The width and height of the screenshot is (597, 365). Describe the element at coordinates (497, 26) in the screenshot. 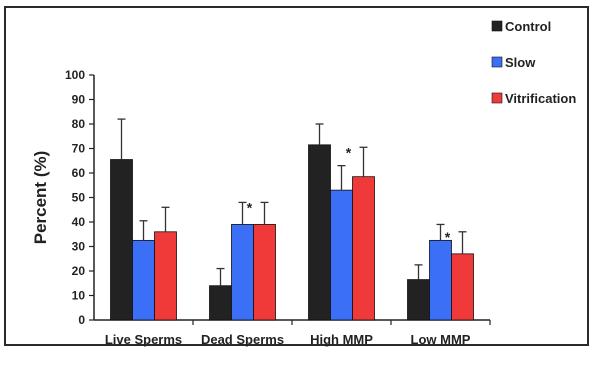

I see `legend-swatch-control` at that location.